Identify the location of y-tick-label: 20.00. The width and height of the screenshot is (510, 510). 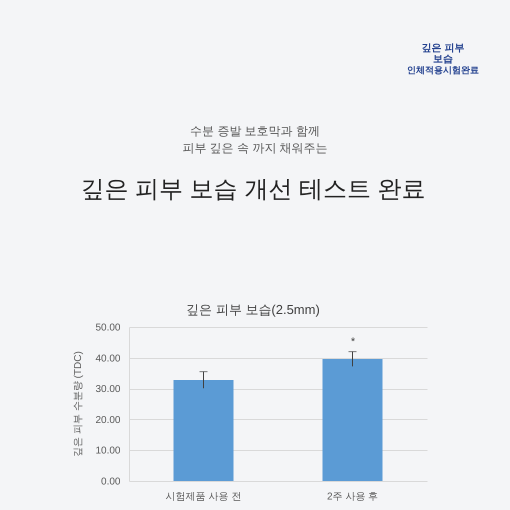
(108, 420).